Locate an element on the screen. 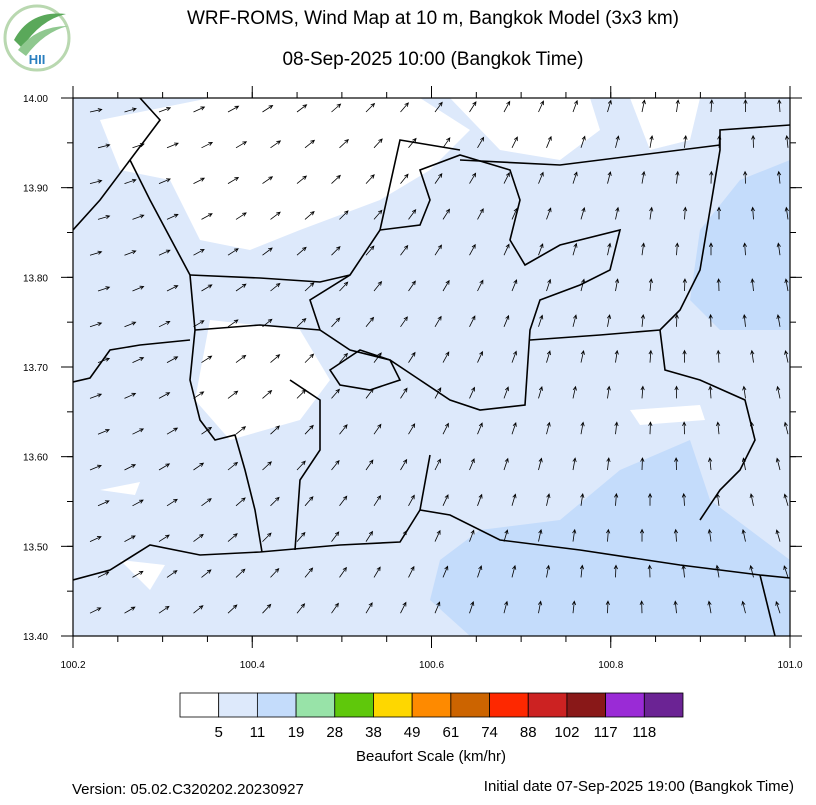 The image size is (816, 805). colorbar-label: 74 is located at coordinates (489, 732).